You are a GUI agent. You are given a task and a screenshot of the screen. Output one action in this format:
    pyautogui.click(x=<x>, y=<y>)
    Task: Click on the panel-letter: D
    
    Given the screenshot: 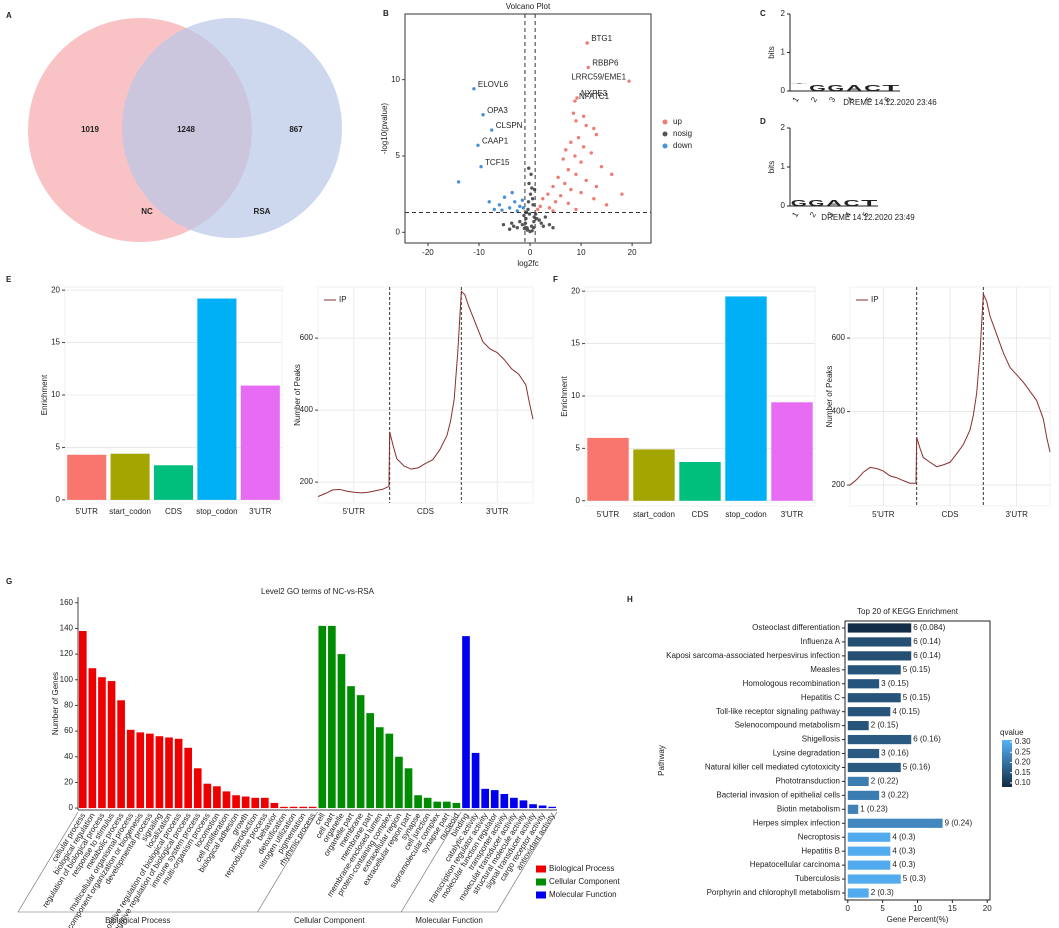 What is the action you would take?
    pyautogui.click(x=763, y=121)
    